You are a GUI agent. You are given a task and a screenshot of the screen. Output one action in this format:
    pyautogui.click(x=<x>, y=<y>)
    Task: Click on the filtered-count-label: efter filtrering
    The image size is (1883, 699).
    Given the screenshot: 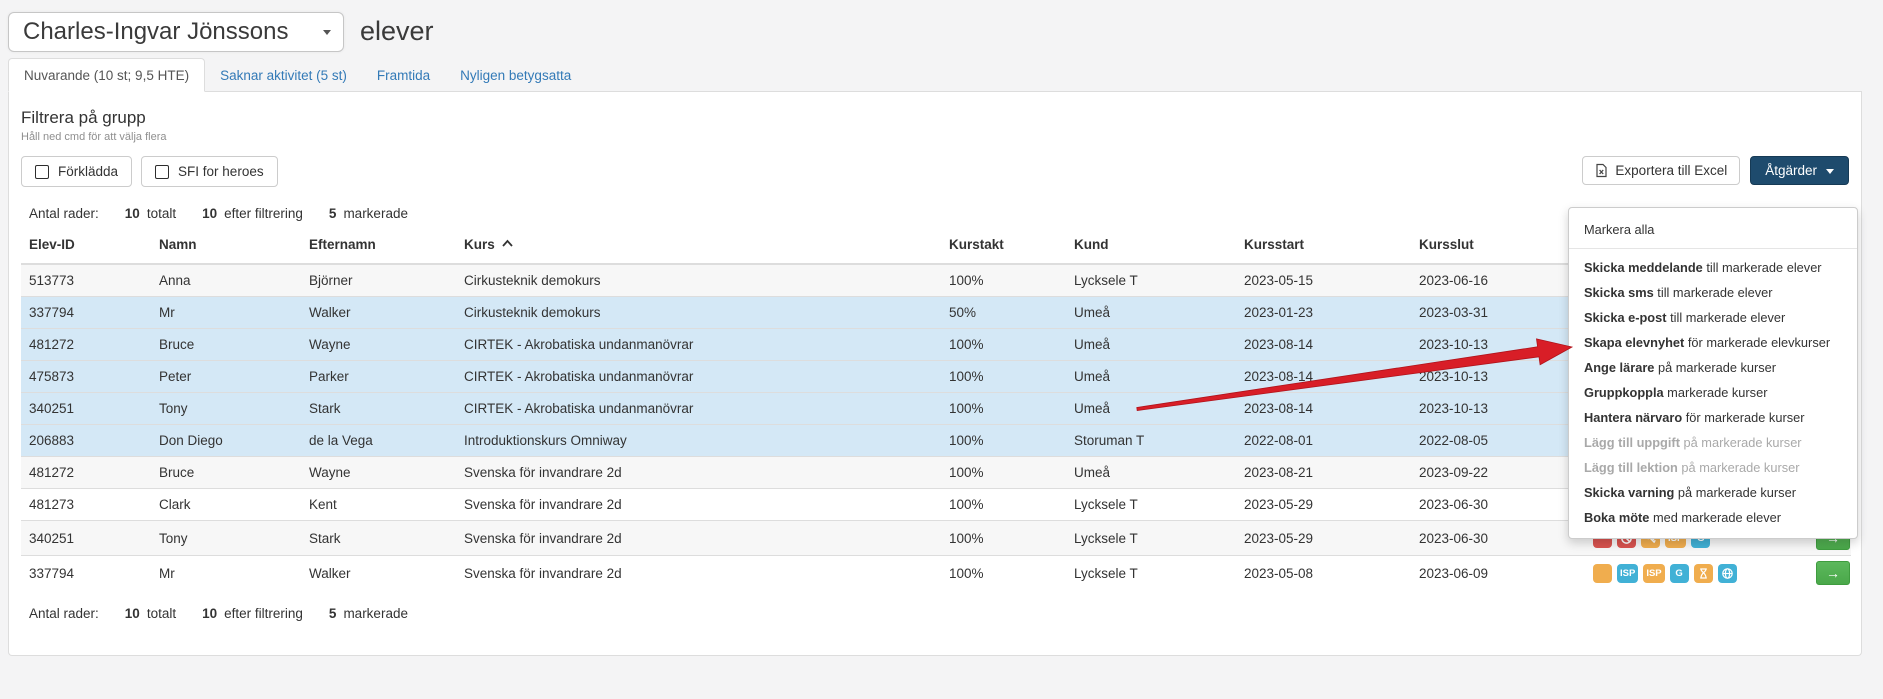 What is the action you would take?
    pyautogui.click(x=263, y=213)
    